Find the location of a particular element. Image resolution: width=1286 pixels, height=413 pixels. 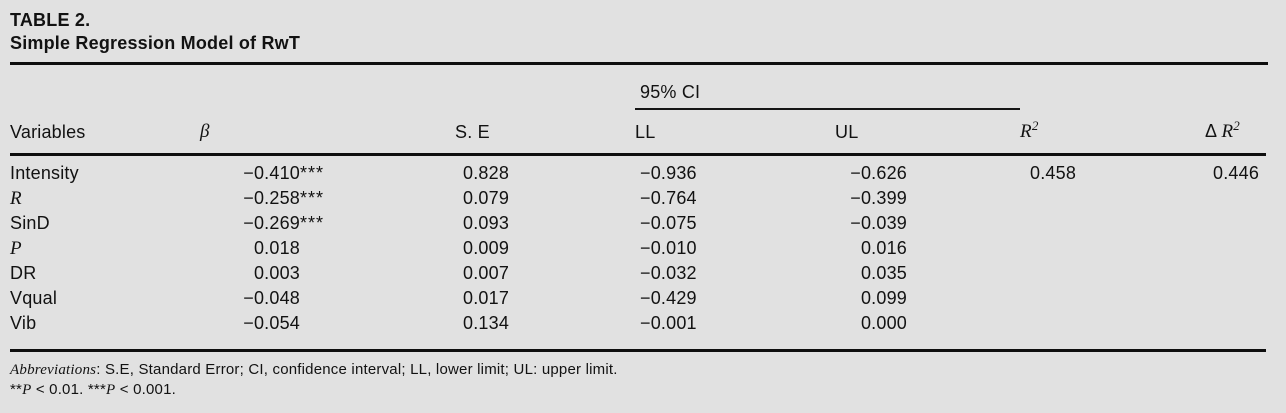

table-row: DR 0.003 0.007 −0.032 0.035 is located at coordinates (638, 273).